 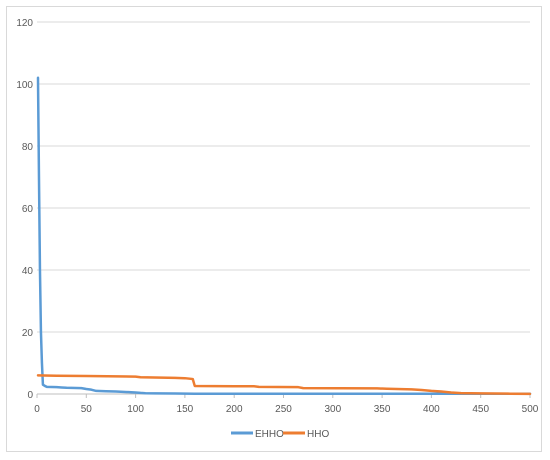 I want to click on y-tick-label: 80, so click(x=28, y=147).